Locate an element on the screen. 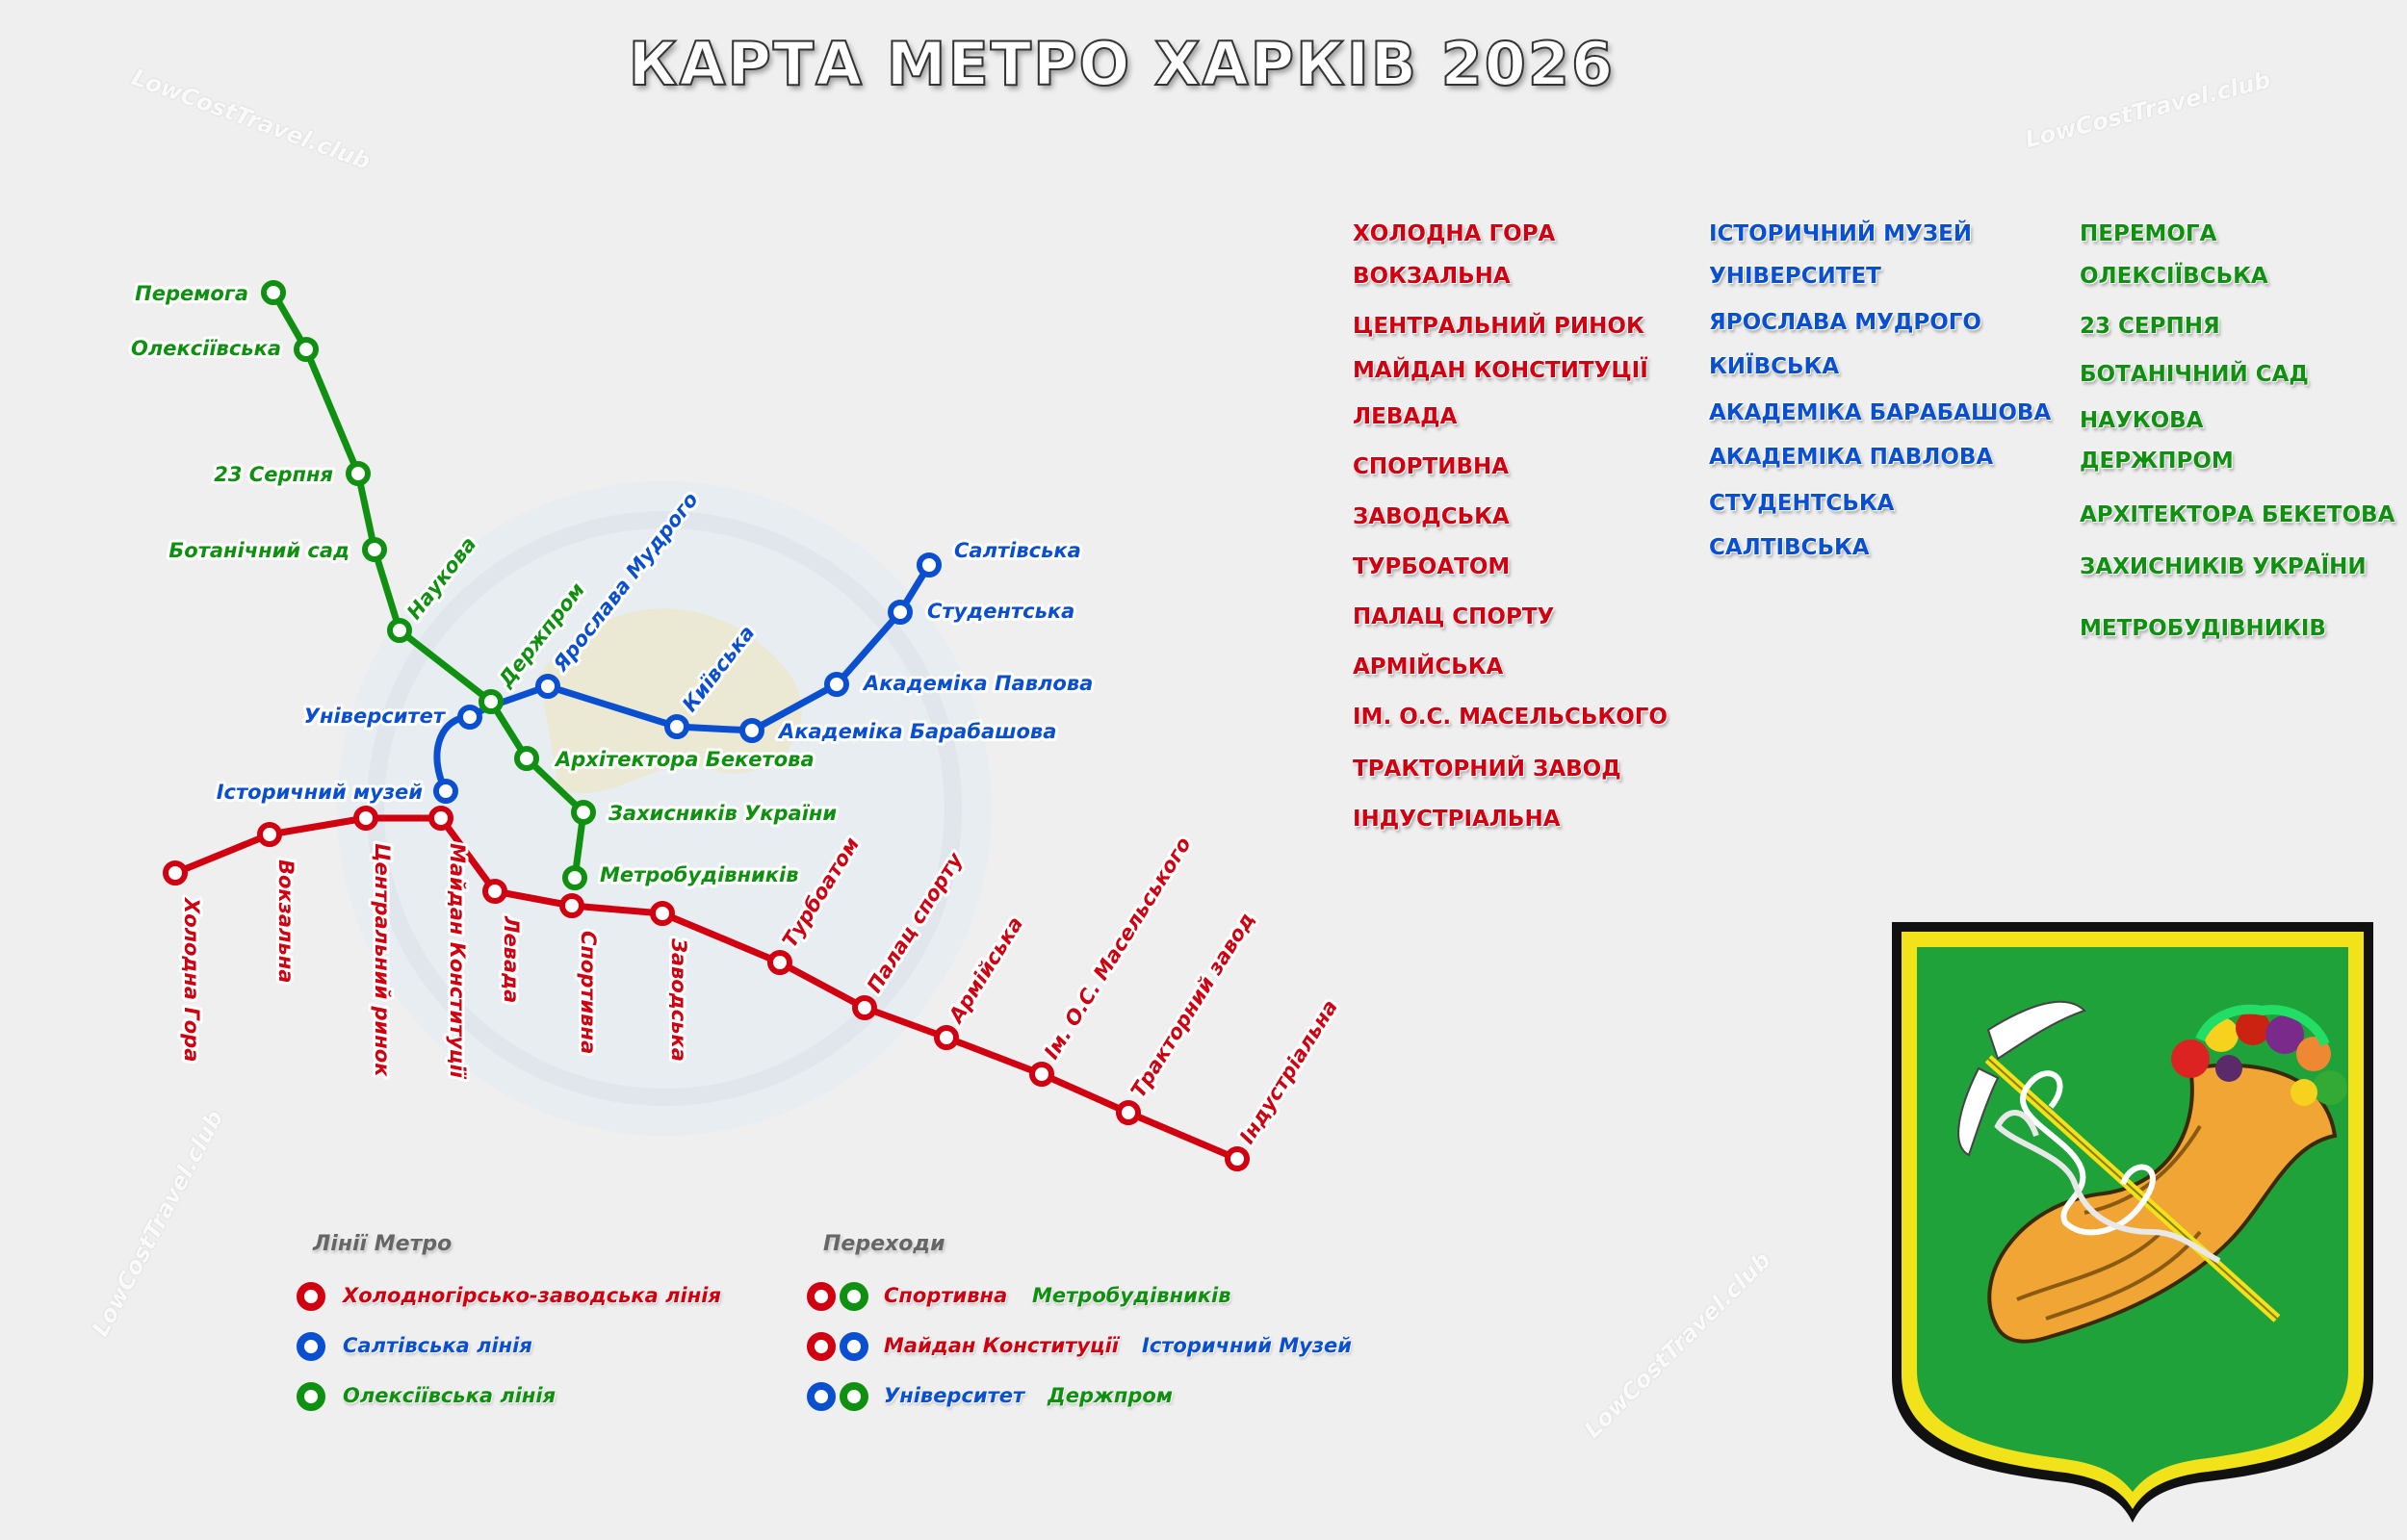 This screenshot has height=1540, width=2407. station-label: Студентська is located at coordinates (1001, 611).